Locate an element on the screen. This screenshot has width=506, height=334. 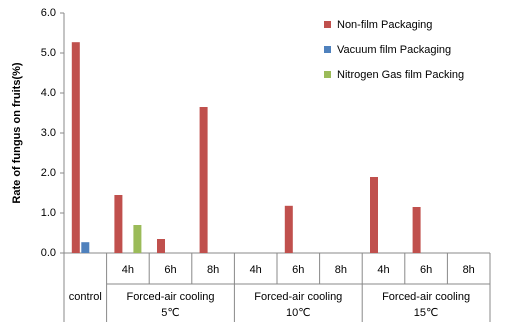
y-tick-label: 4.0 is located at coordinates (48, 93).